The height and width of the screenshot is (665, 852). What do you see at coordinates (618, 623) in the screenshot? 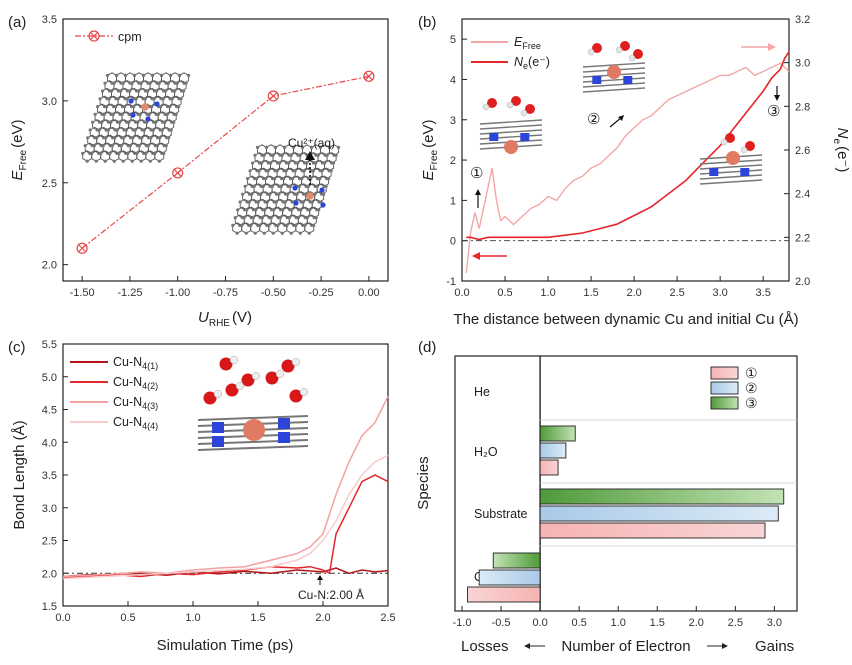
I see `d-xtick-label: 1.0` at bounding box center [618, 623].